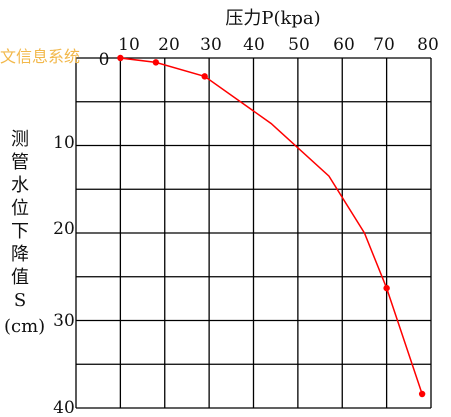 Image resolution: width=451 pixels, height=417 pixels. Describe the element at coordinates (64, 229) in the screenshot. I see `y-tick-label: 20` at that location.